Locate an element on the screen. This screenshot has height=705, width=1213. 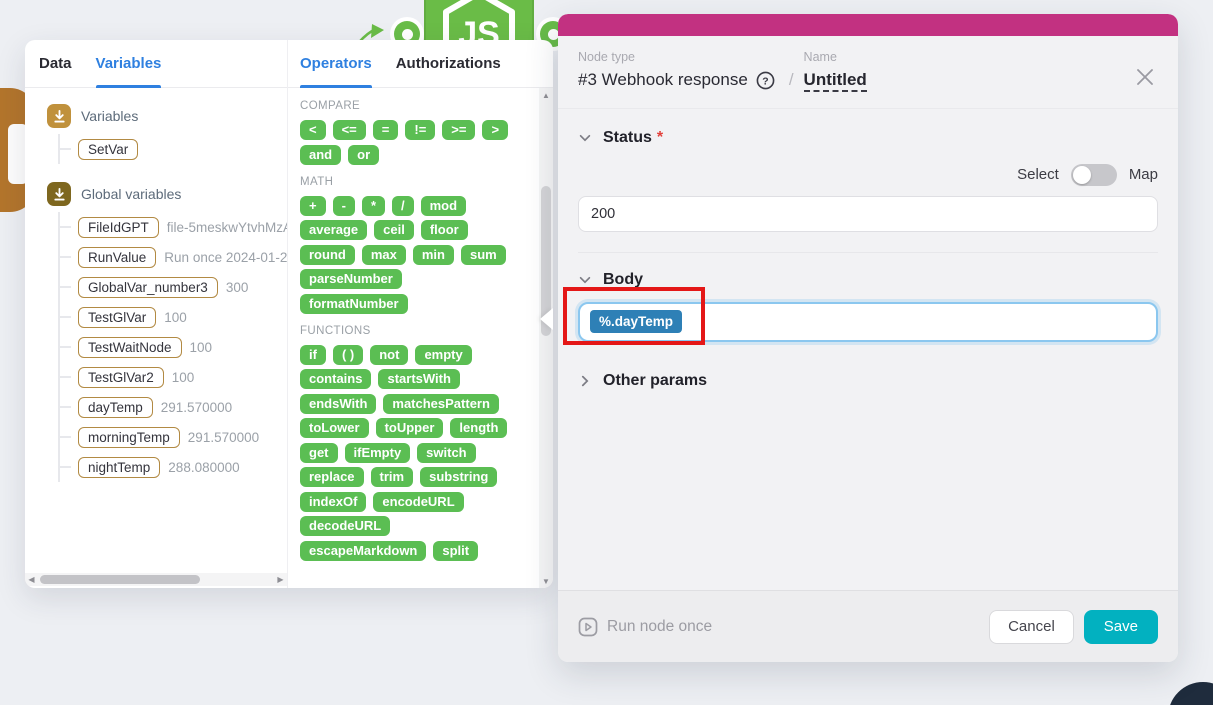
other-params-section-header: Other params is located at coordinates (868, 381).